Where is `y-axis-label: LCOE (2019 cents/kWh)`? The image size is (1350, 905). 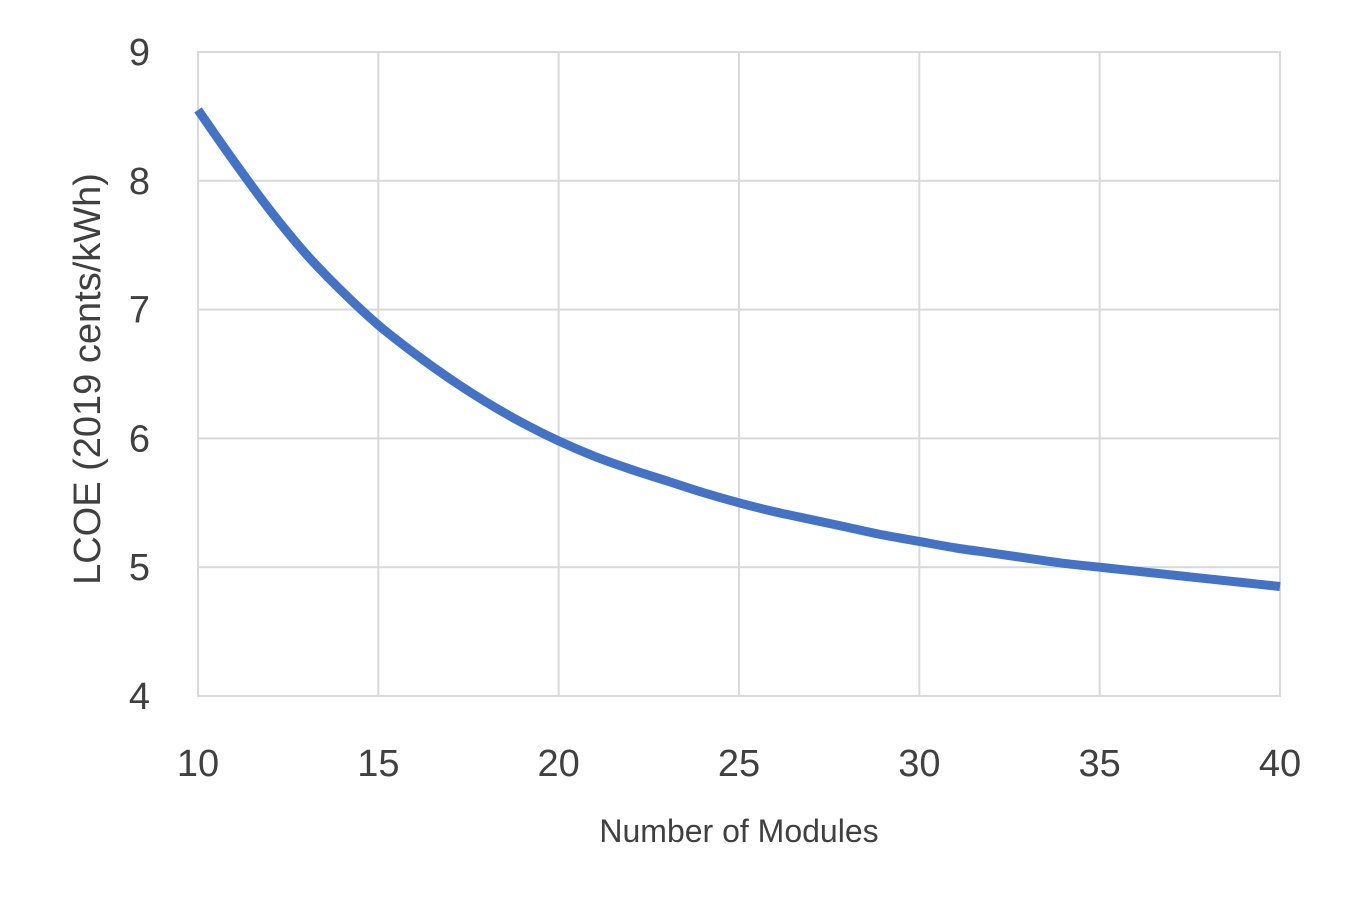
y-axis-label: LCOE (2019 cents/kWh) is located at coordinates (88, 379).